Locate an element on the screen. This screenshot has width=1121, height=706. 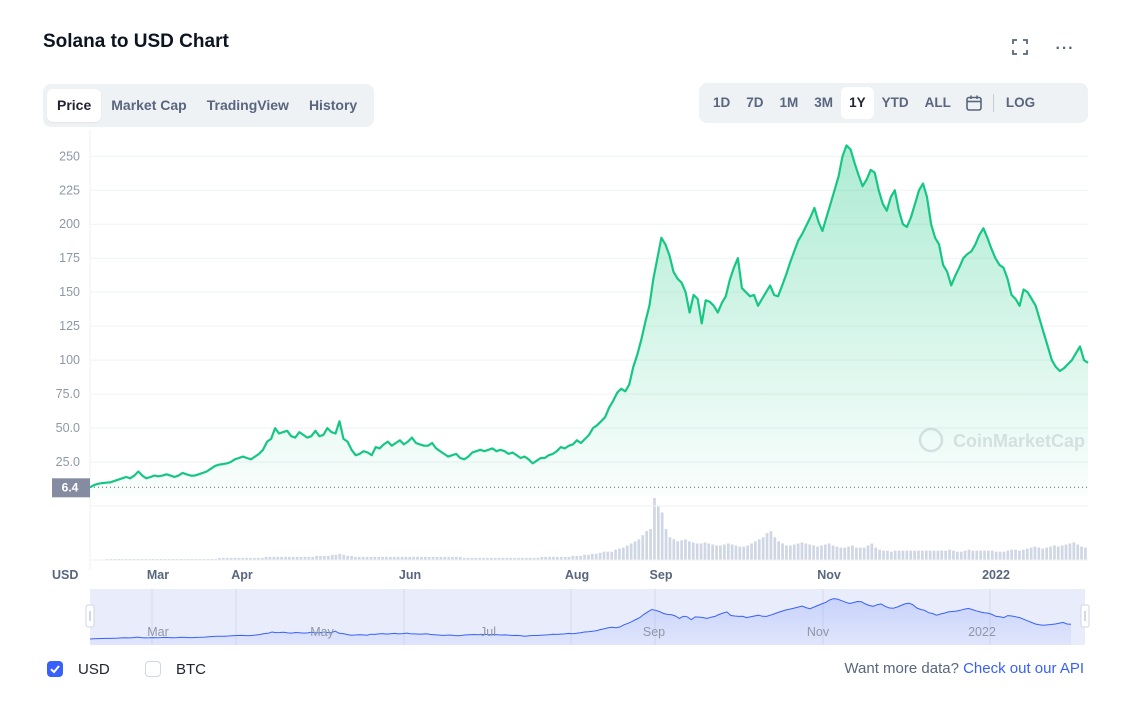
range-3m: 3M is located at coordinates (824, 102).